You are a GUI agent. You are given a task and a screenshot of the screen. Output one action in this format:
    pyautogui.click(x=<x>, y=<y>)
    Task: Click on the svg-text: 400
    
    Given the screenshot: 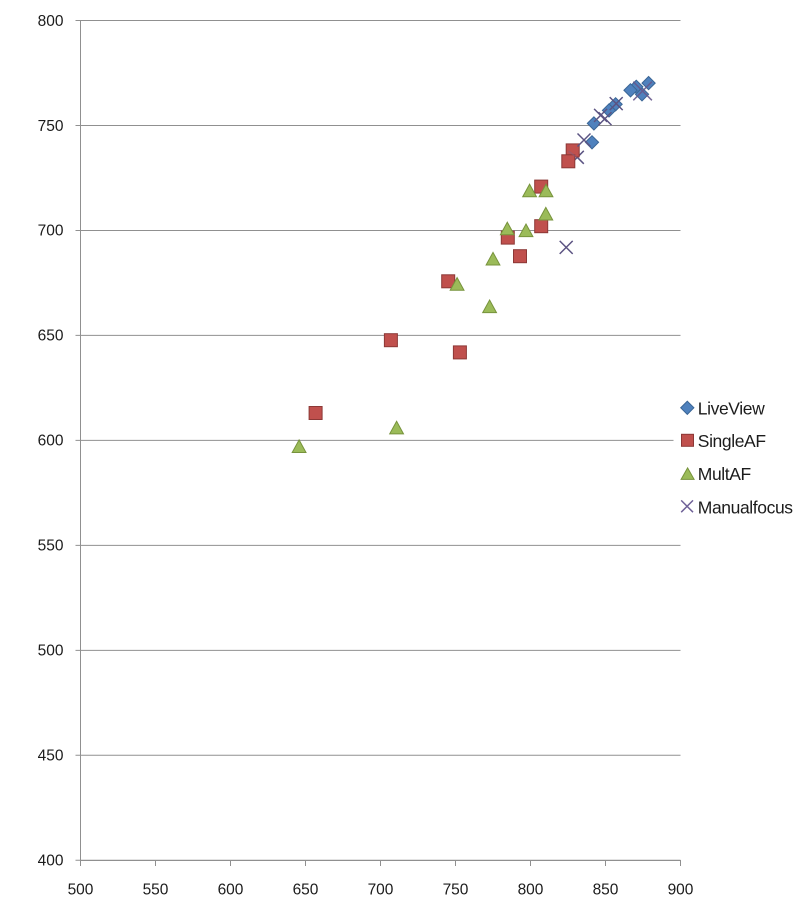 What is the action you would take?
    pyautogui.click(x=51, y=861)
    